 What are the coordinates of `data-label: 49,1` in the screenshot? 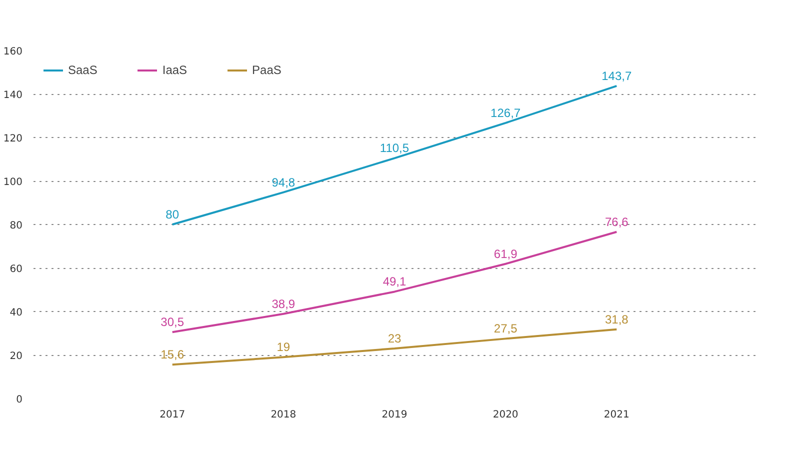 It's located at (394, 281).